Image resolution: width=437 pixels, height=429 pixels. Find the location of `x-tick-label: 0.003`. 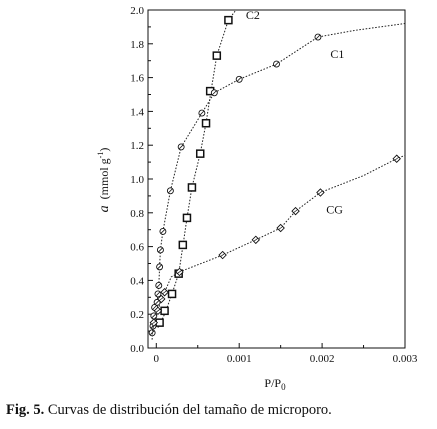

x-tick-label: 0.003 is located at coordinates (405, 359).